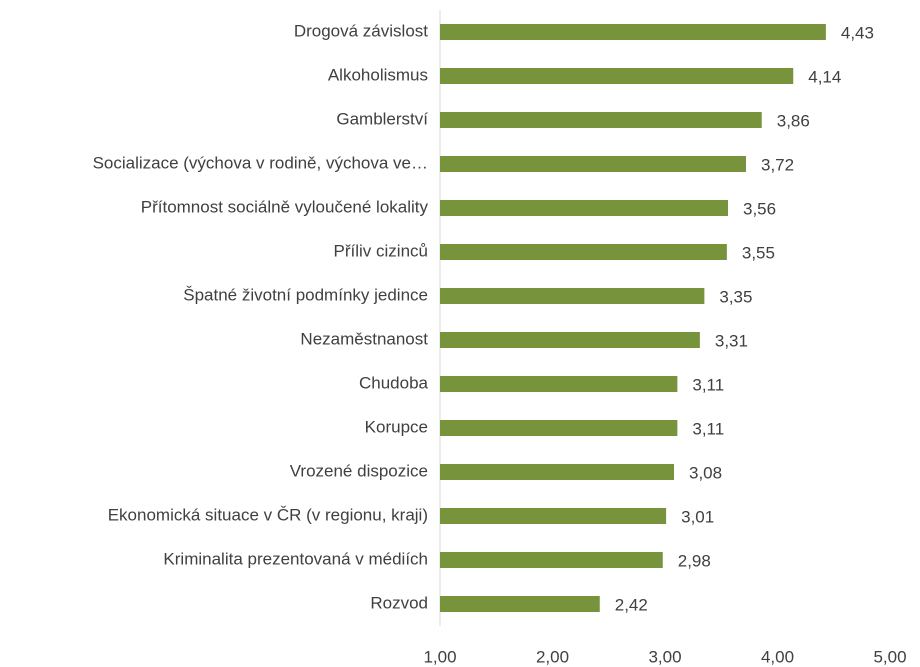  Describe the element at coordinates (396, 426) in the screenshot. I see `y-tick-label: Korupce` at that location.